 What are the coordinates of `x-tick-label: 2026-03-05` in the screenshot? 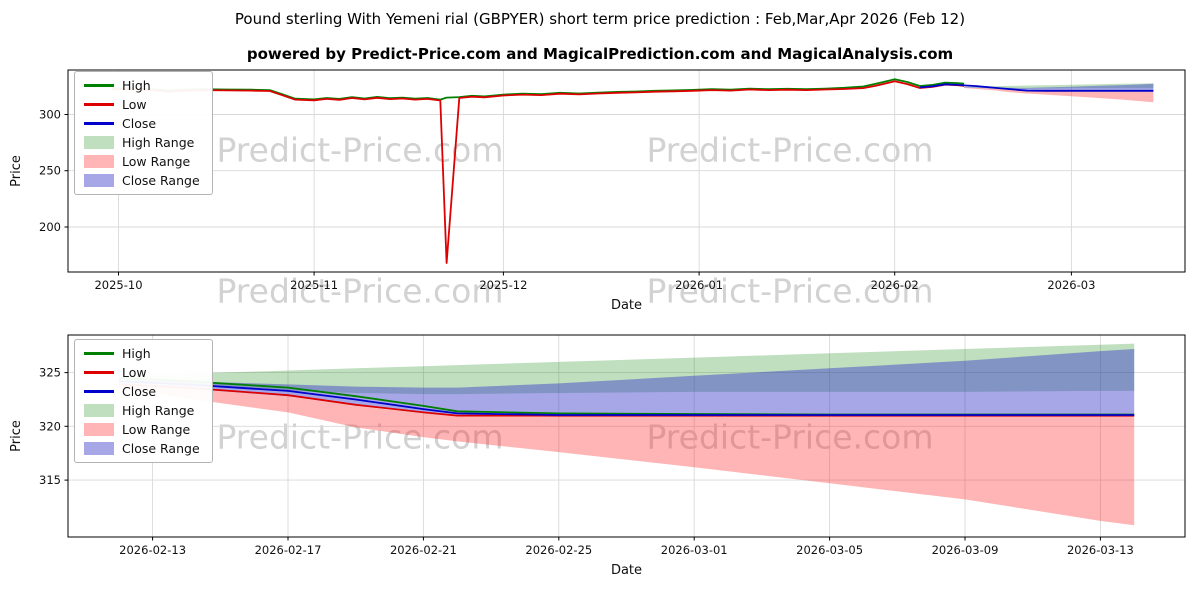 It's located at (829, 550).